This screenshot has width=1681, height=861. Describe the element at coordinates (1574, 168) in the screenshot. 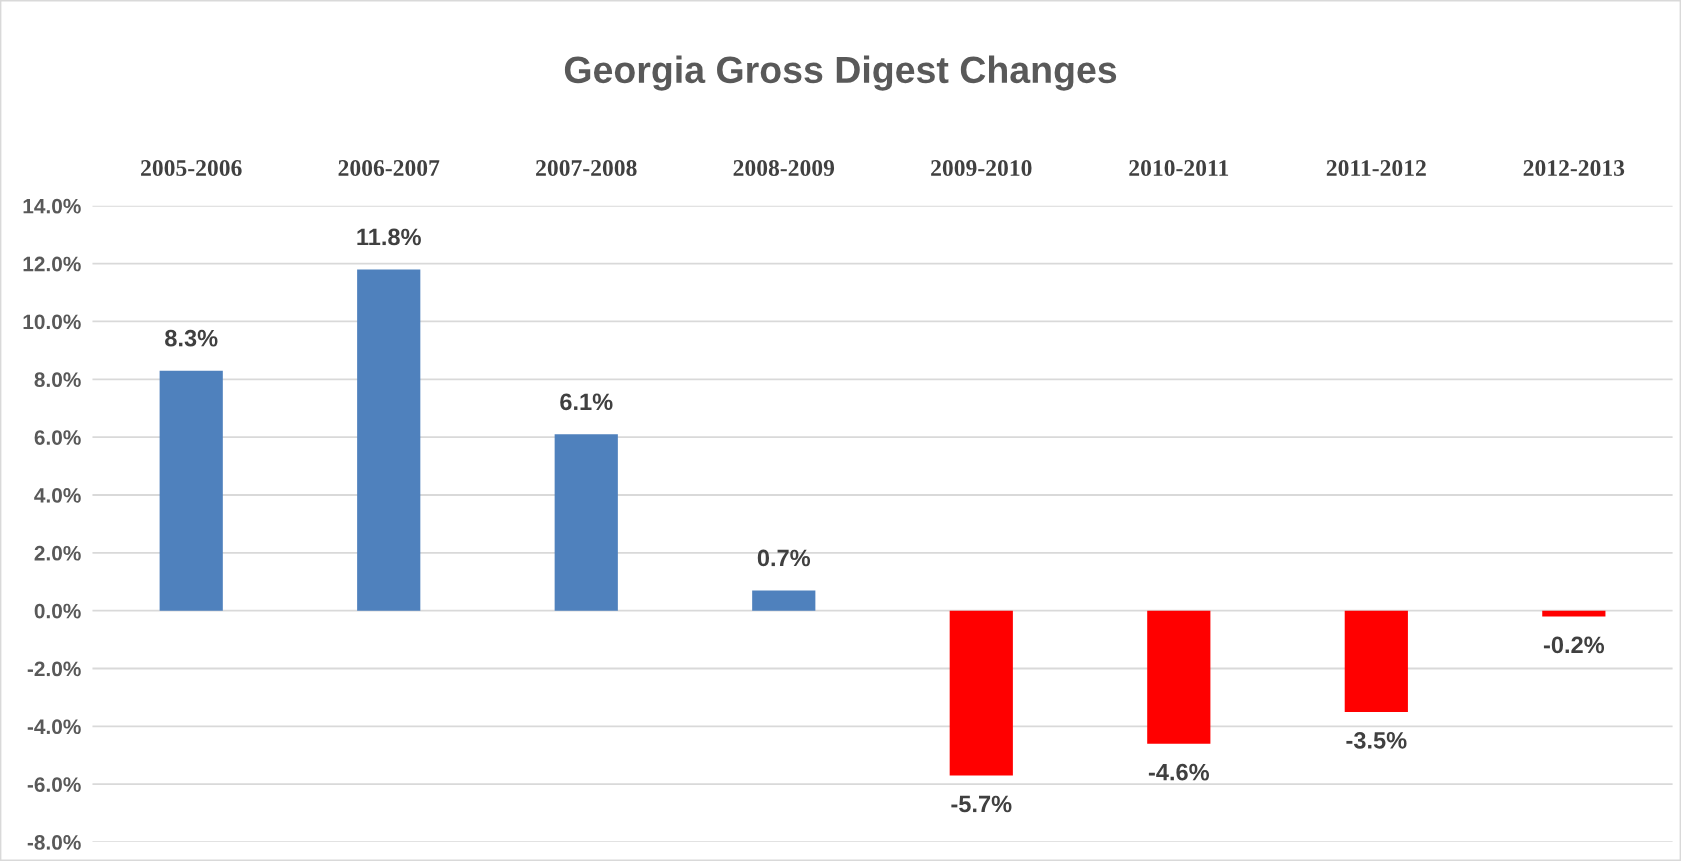

I see `x-tick-label: 2012-2013` at that location.